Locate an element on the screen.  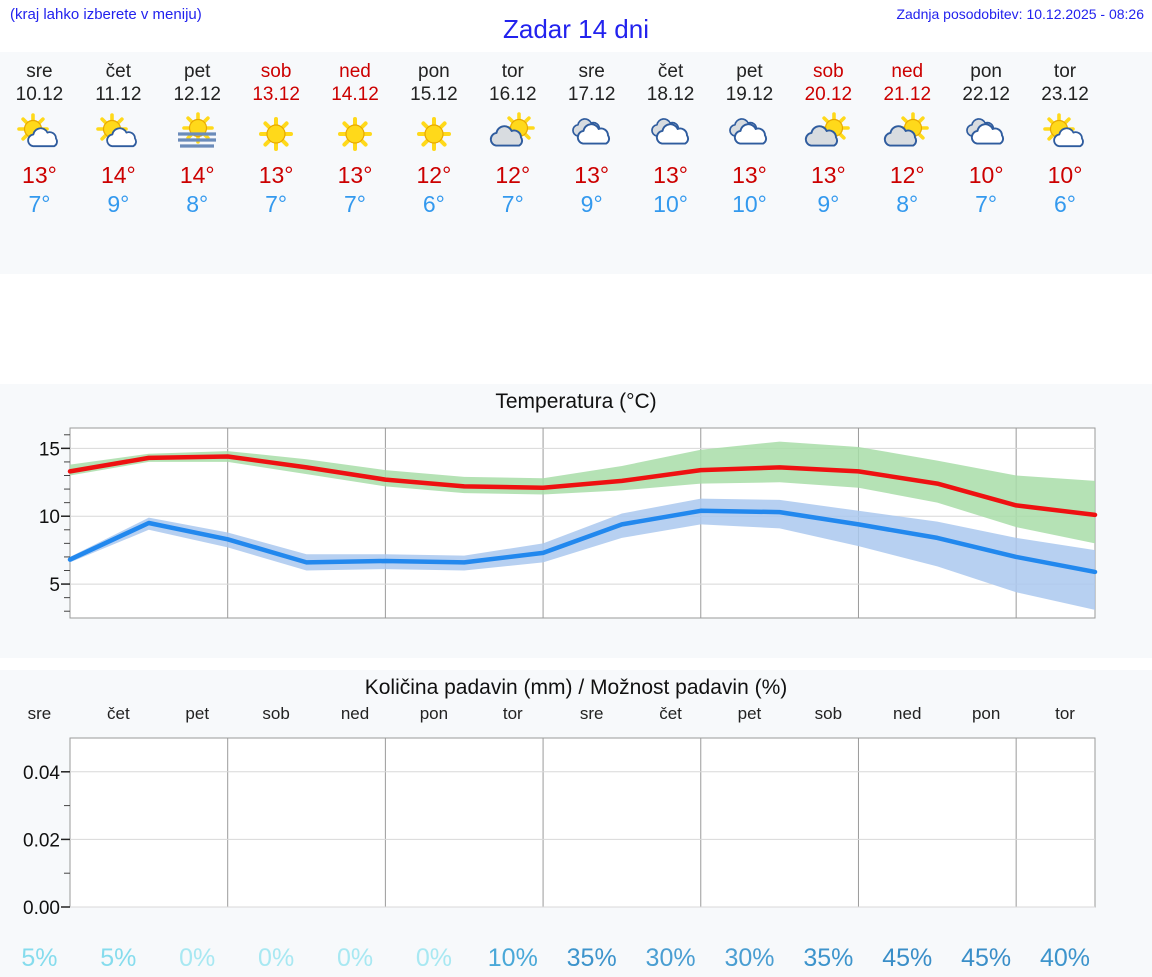
forecast-day-card: pon 22.12 10° 7° is located at coordinates (986, 135).